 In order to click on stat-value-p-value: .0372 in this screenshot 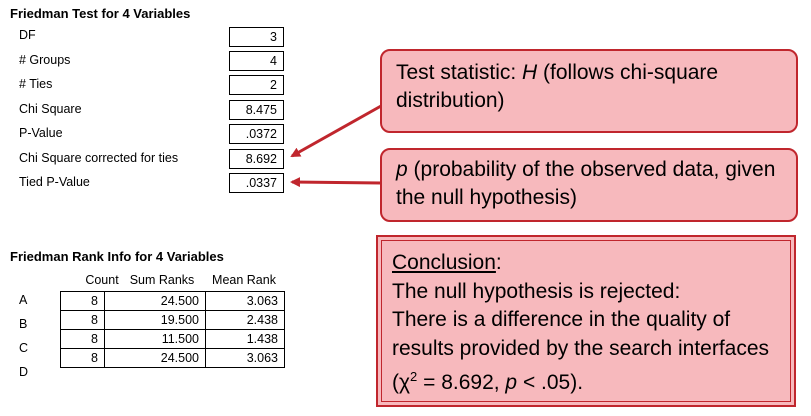, I will do `click(256, 134)`.